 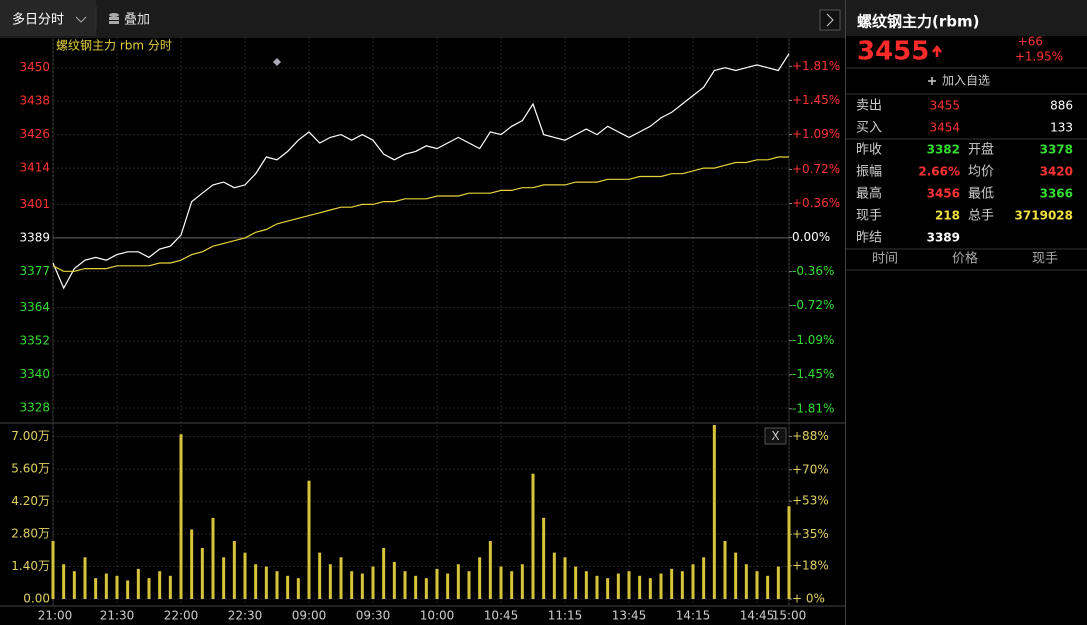 I want to click on stat-label: 昨结, so click(x=869, y=238).